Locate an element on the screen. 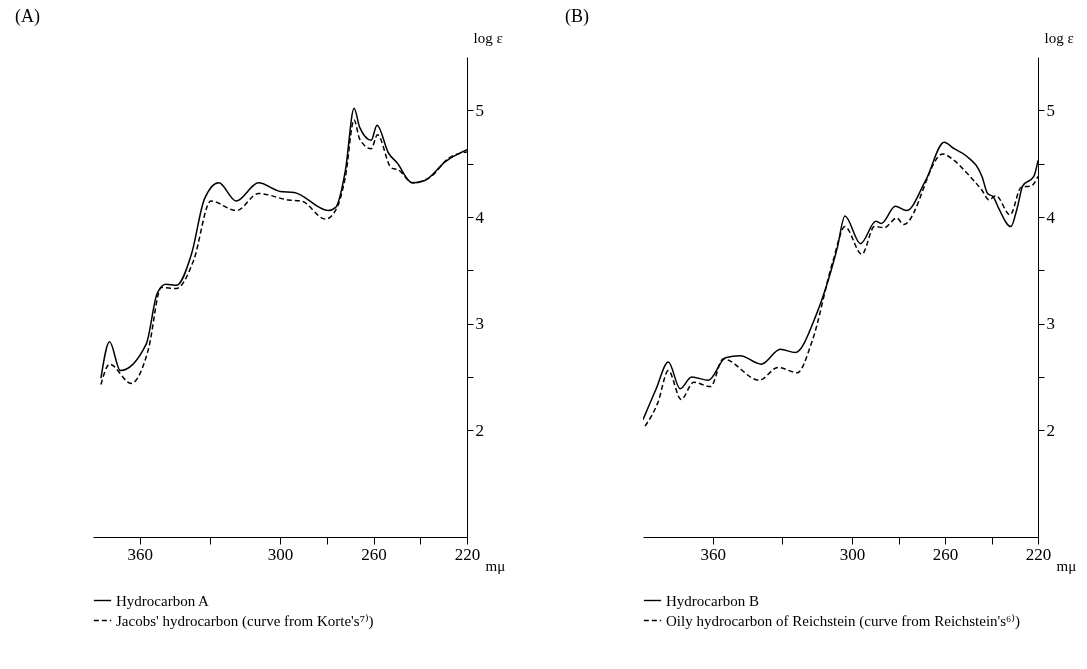 The image size is (1087, 669). chart-title: (B) is located at coordinates (577, 16).